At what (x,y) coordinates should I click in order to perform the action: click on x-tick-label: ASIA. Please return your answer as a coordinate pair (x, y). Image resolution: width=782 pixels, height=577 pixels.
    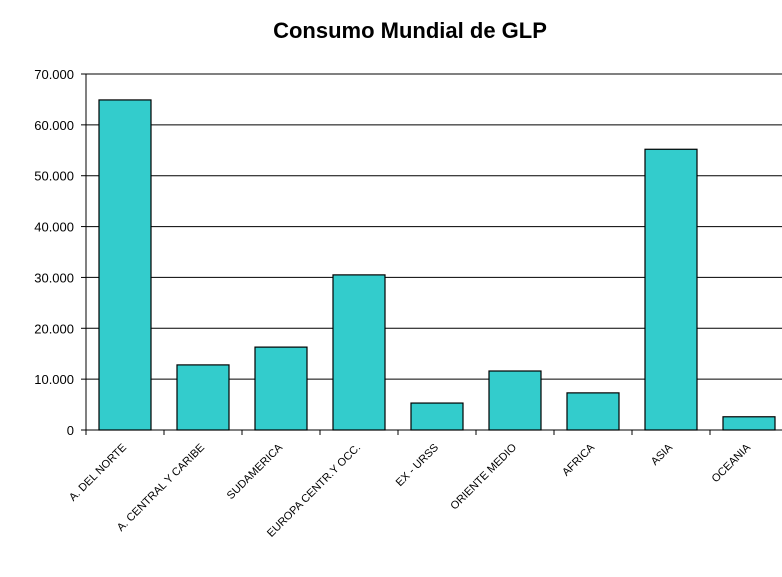
    Looking at the image, I should click on (662, 454).